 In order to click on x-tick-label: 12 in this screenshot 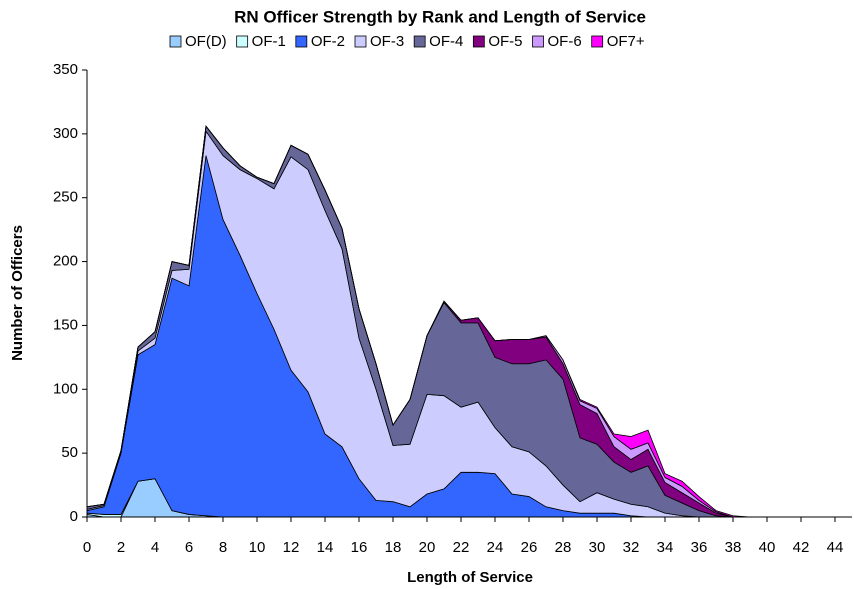, I will do `click(291, 547)`.